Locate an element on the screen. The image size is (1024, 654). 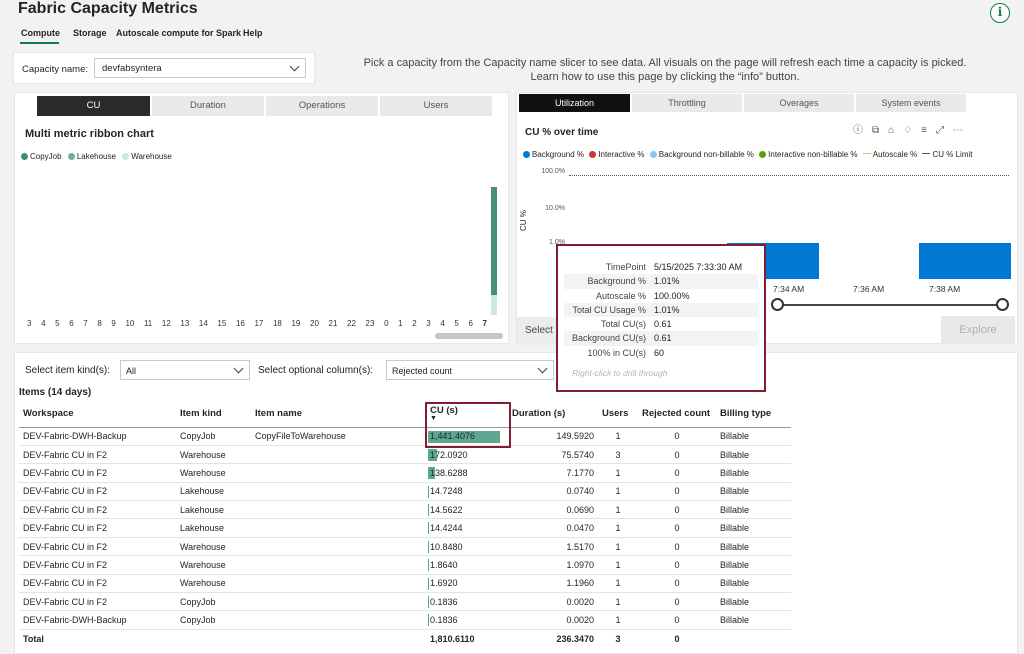
tab-utilization: Utilization is located at coordinates (574, 103).